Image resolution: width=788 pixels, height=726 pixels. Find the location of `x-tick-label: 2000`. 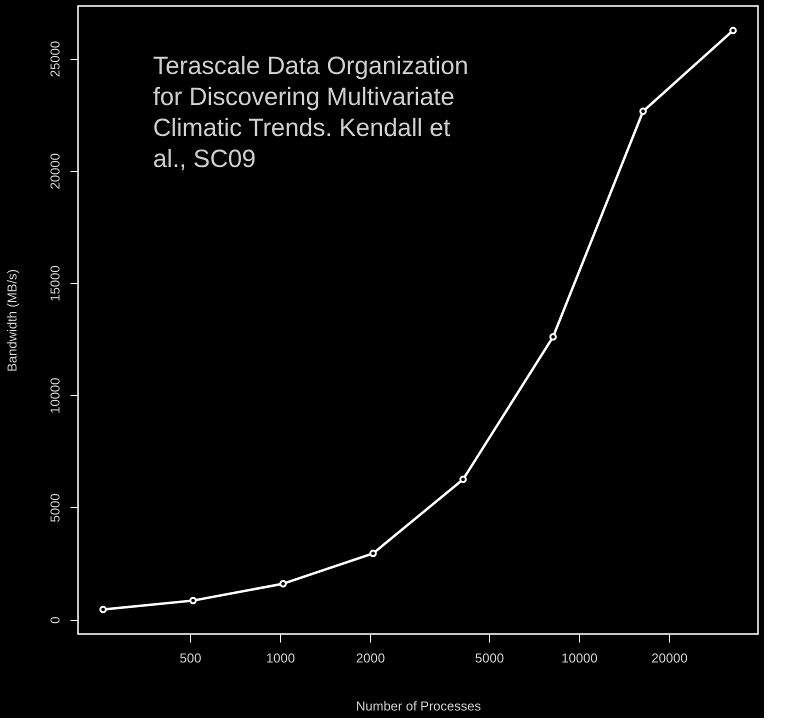

x-tick-label: 2000 is located at coordinates (370, 658).